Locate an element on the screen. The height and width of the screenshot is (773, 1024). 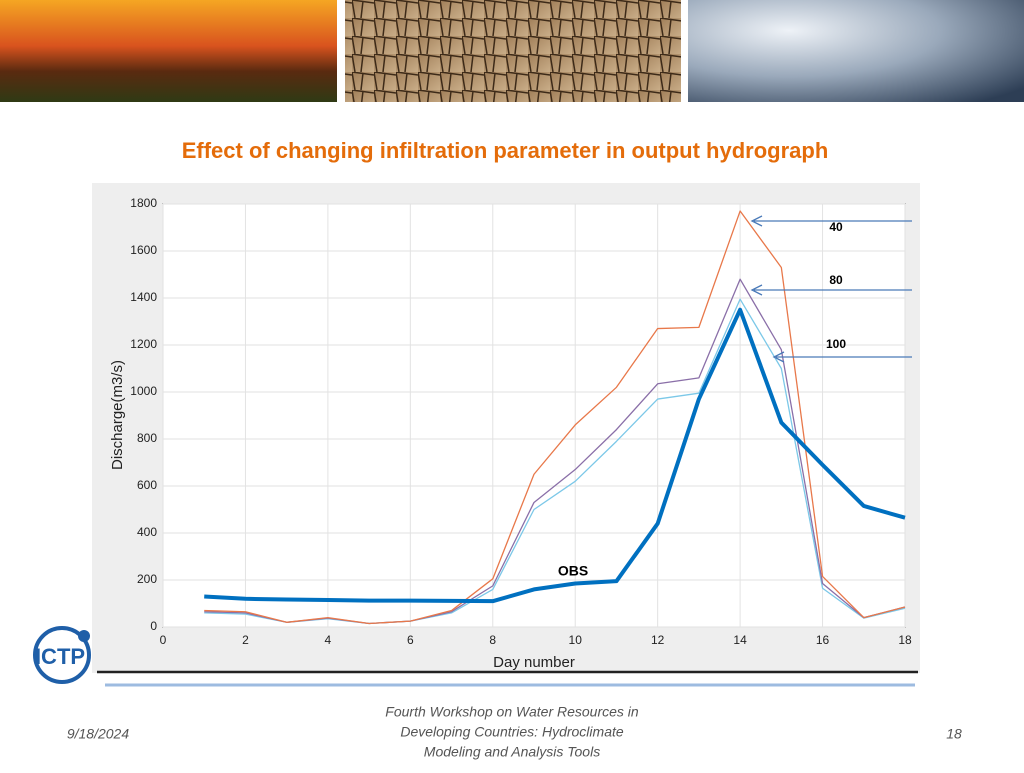
y-tick-label: 1200 is located at coordinates (143, 344).